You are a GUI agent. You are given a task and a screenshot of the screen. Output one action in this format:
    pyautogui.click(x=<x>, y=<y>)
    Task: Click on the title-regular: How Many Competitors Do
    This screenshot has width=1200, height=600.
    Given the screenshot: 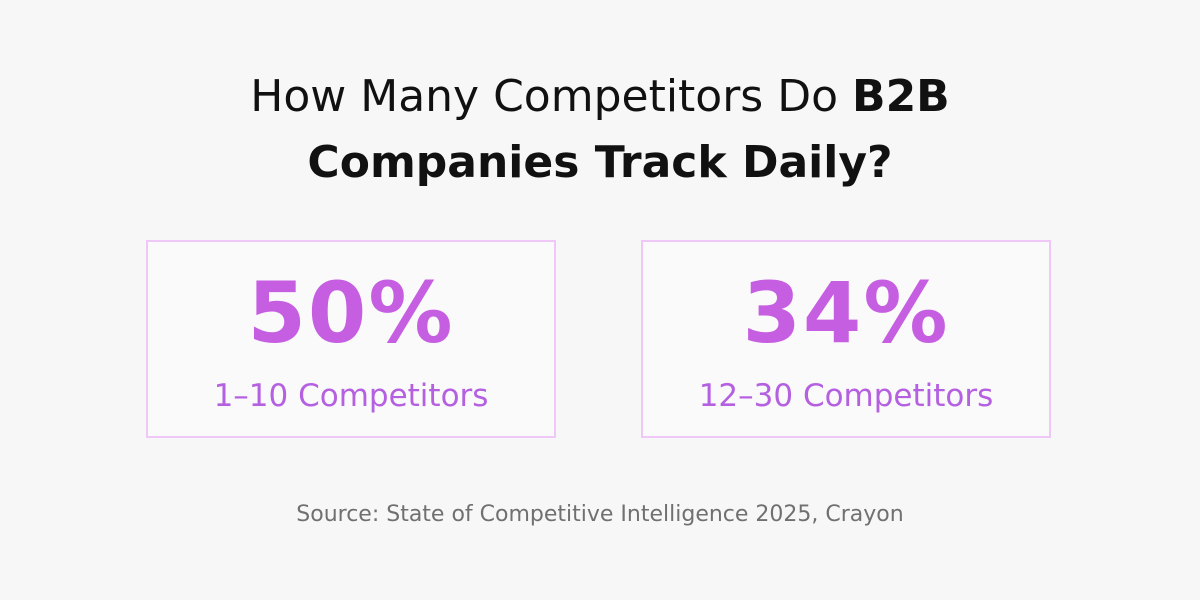 What is the action you would take?
    pyautogui.click(x=544, y=96)
    